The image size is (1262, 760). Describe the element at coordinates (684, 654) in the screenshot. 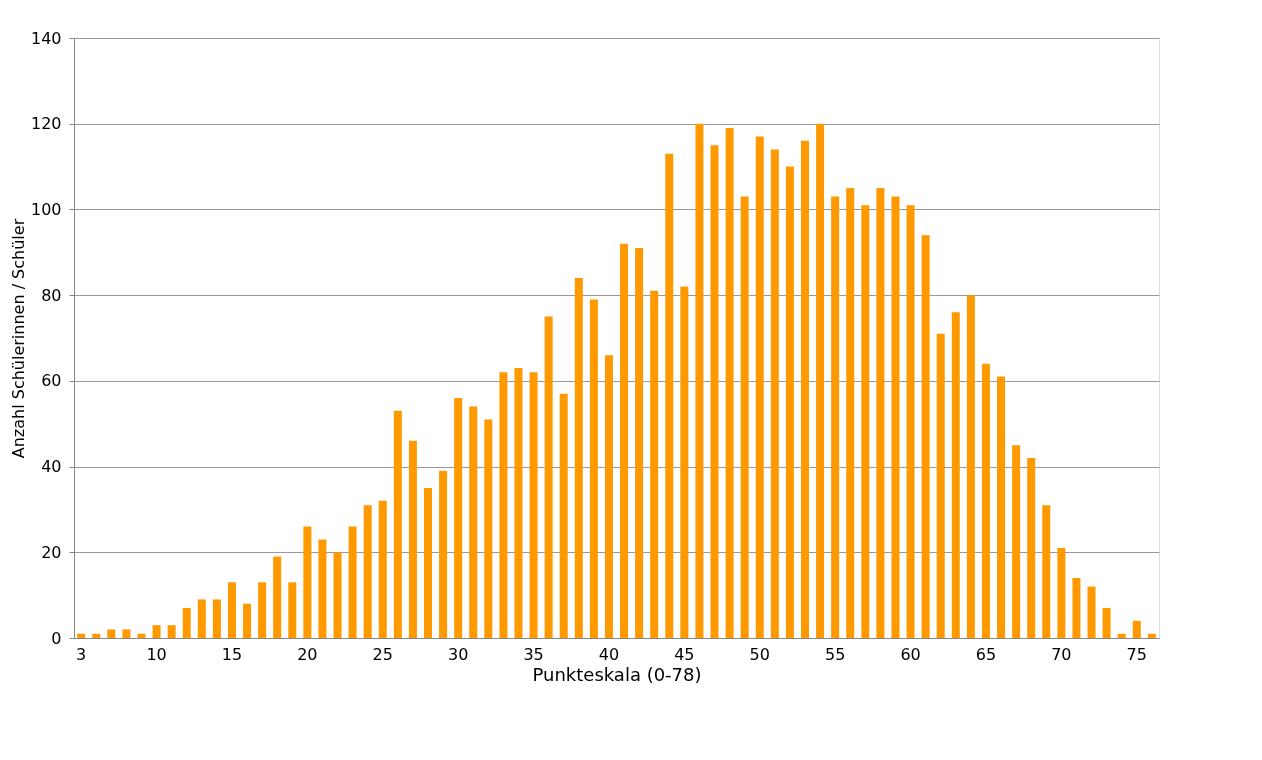

I see `x-tick-label: 45` at that location.